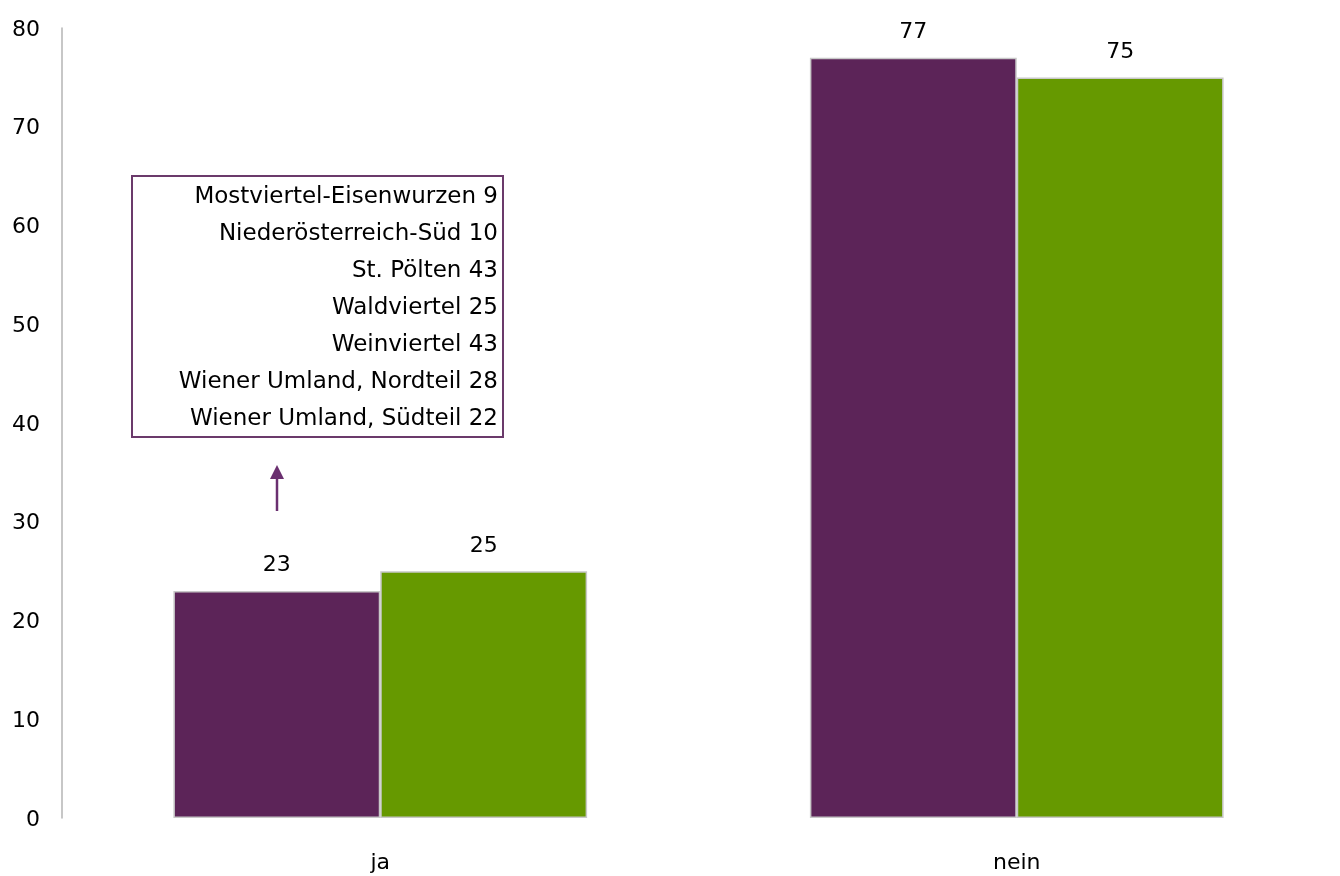  What do you see at coordinates (26, 324) in the screenshot?
I see `y-tick-label: 50` at bounding box center [26, 324].